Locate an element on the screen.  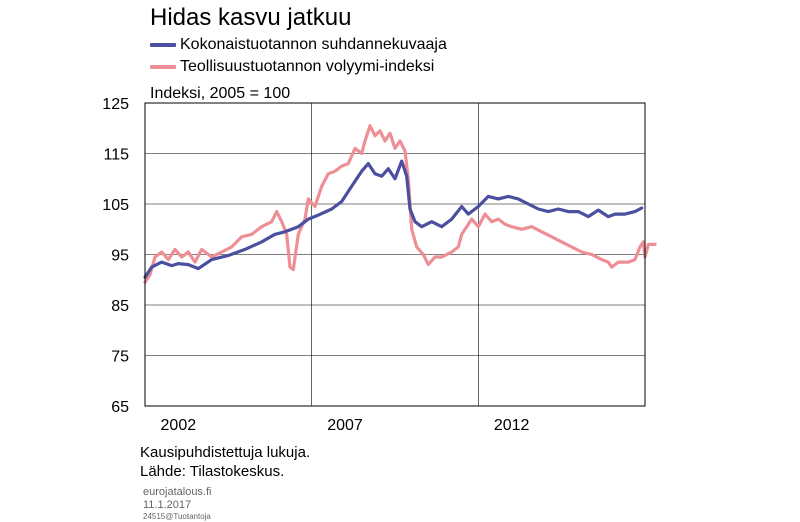
x-tick-label: 2012 is located at coordinates (512, 425).